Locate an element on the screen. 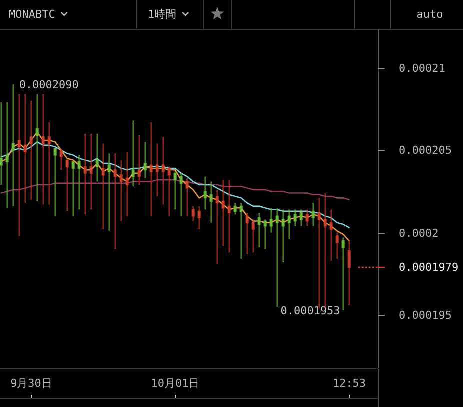 The height and width of the screenshot is (407, 463). annotation: auto is located at coordinates (430, 15).